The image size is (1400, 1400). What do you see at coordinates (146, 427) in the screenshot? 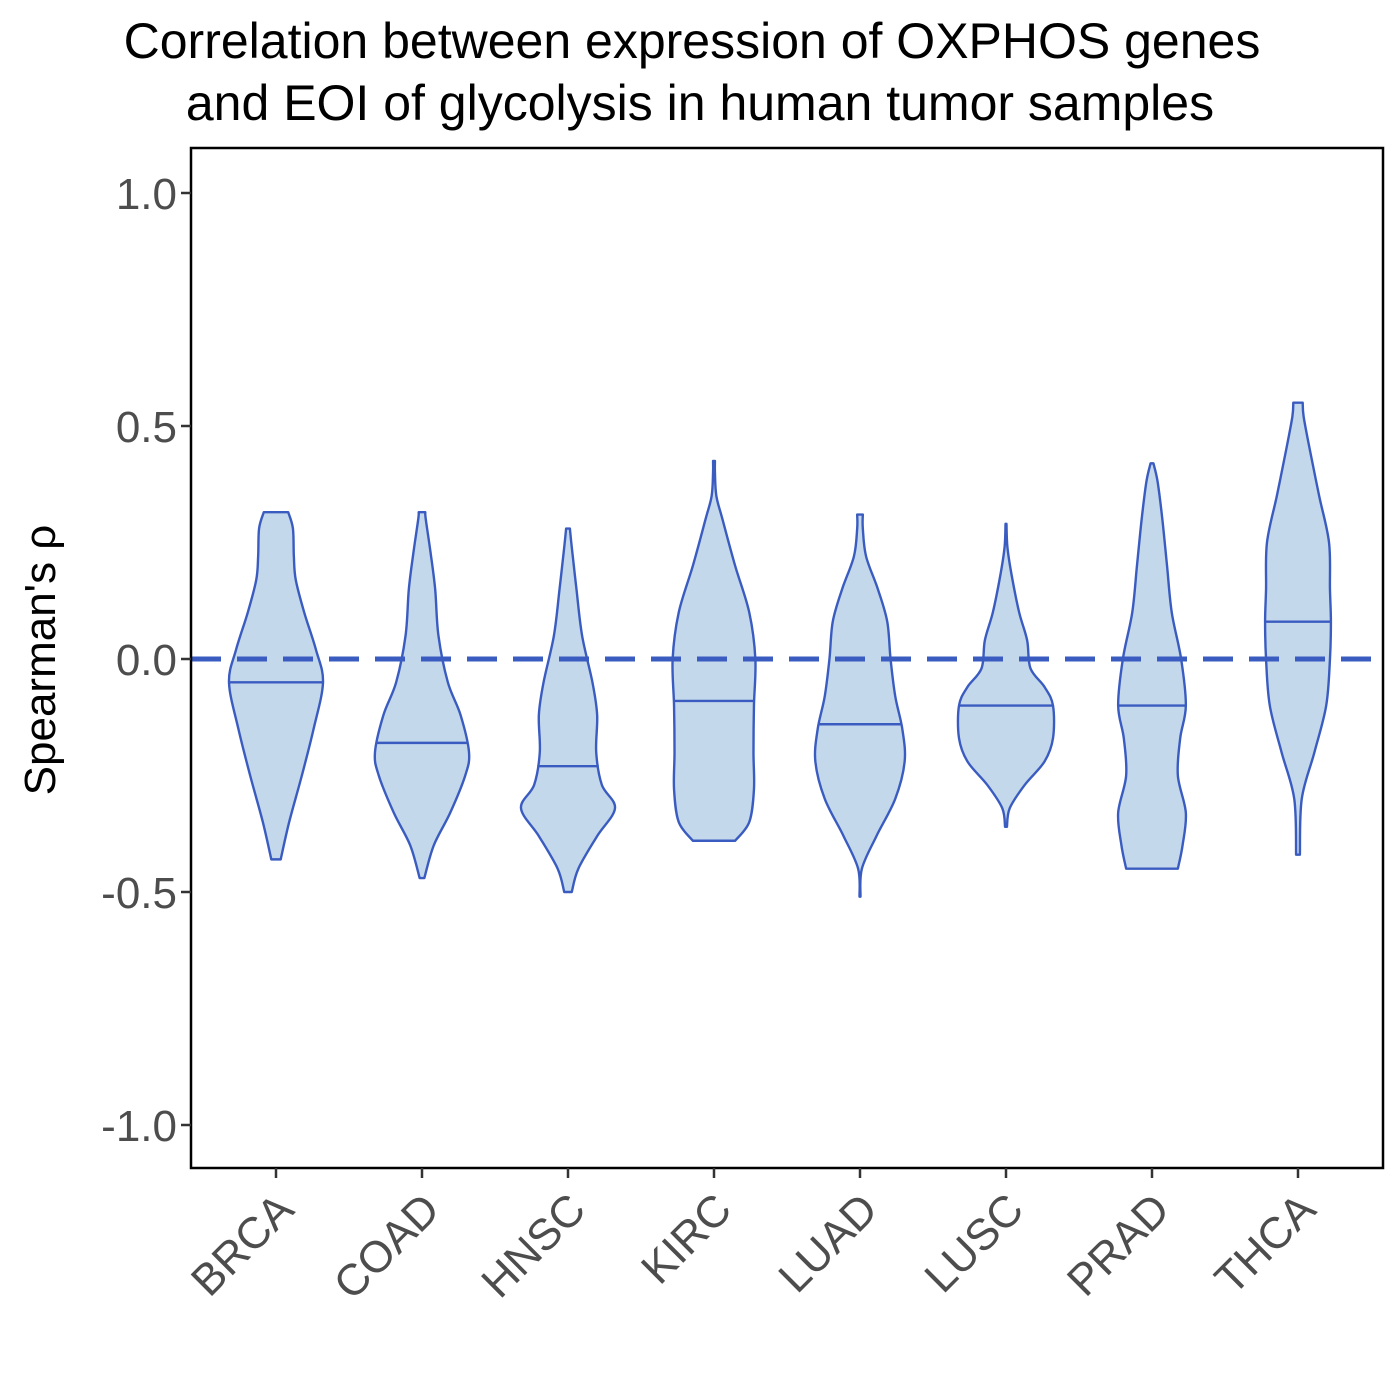
I see `y-tick-label: 0.5` at bounding box center [146, 427].